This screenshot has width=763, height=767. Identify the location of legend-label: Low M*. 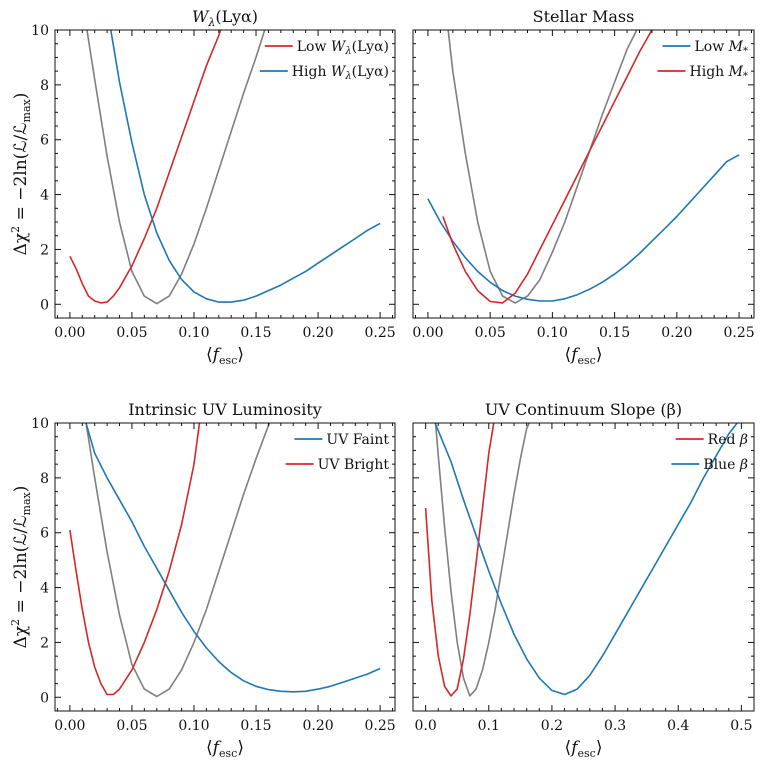
(721, 48).